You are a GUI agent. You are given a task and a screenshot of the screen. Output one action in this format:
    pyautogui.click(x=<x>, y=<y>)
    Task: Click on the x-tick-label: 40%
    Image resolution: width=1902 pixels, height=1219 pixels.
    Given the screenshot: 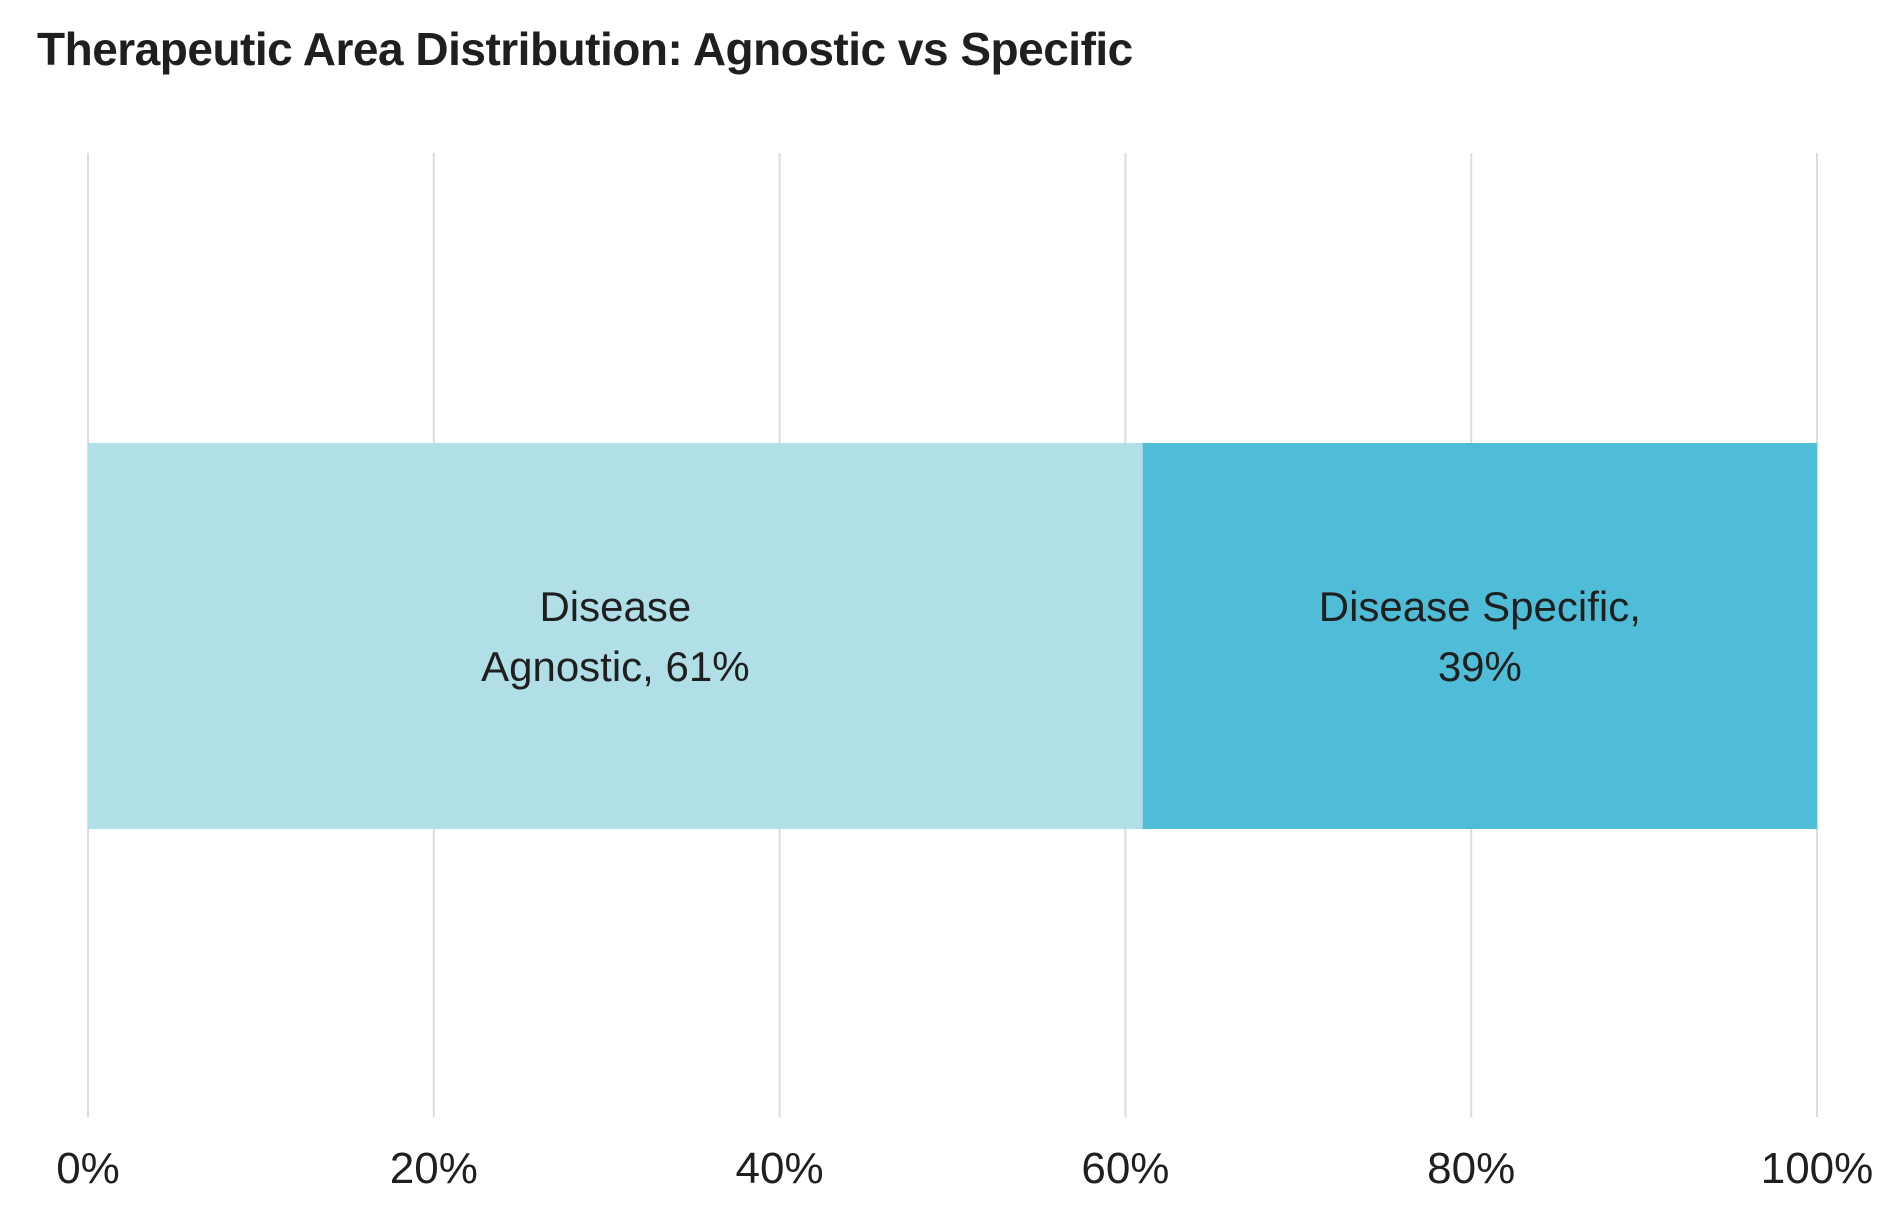 What is the action you would take?
    pyautogui.click(x=780, y=1168)
    